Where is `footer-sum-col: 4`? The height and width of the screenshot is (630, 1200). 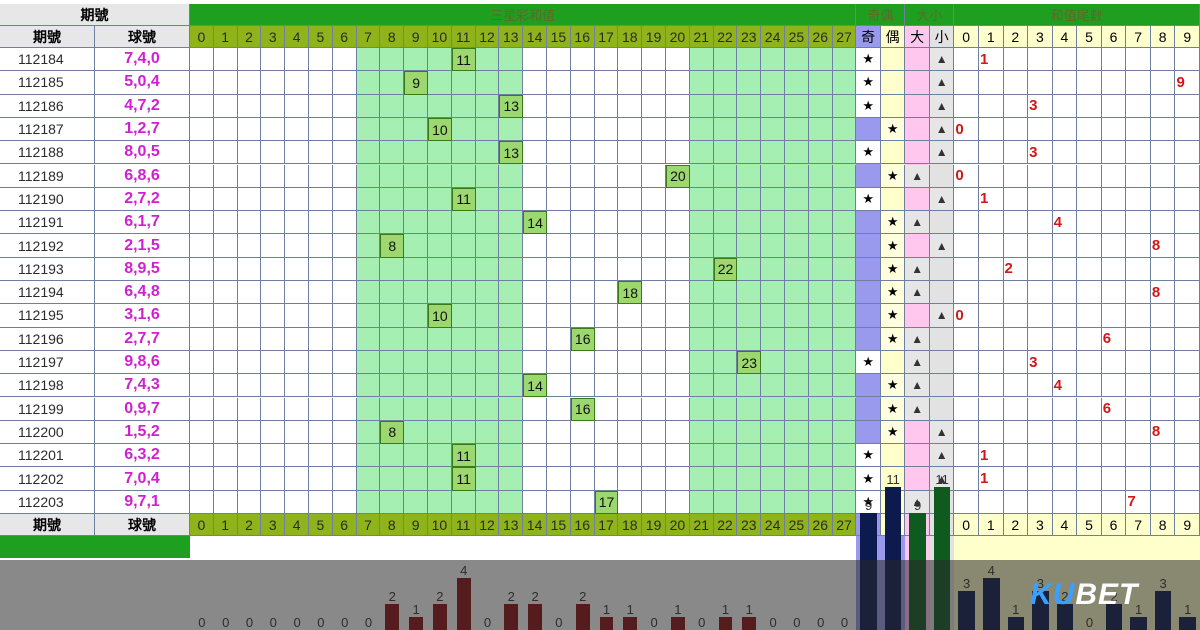 footer-sum-col: 4 is located at coordinates (297, 525).